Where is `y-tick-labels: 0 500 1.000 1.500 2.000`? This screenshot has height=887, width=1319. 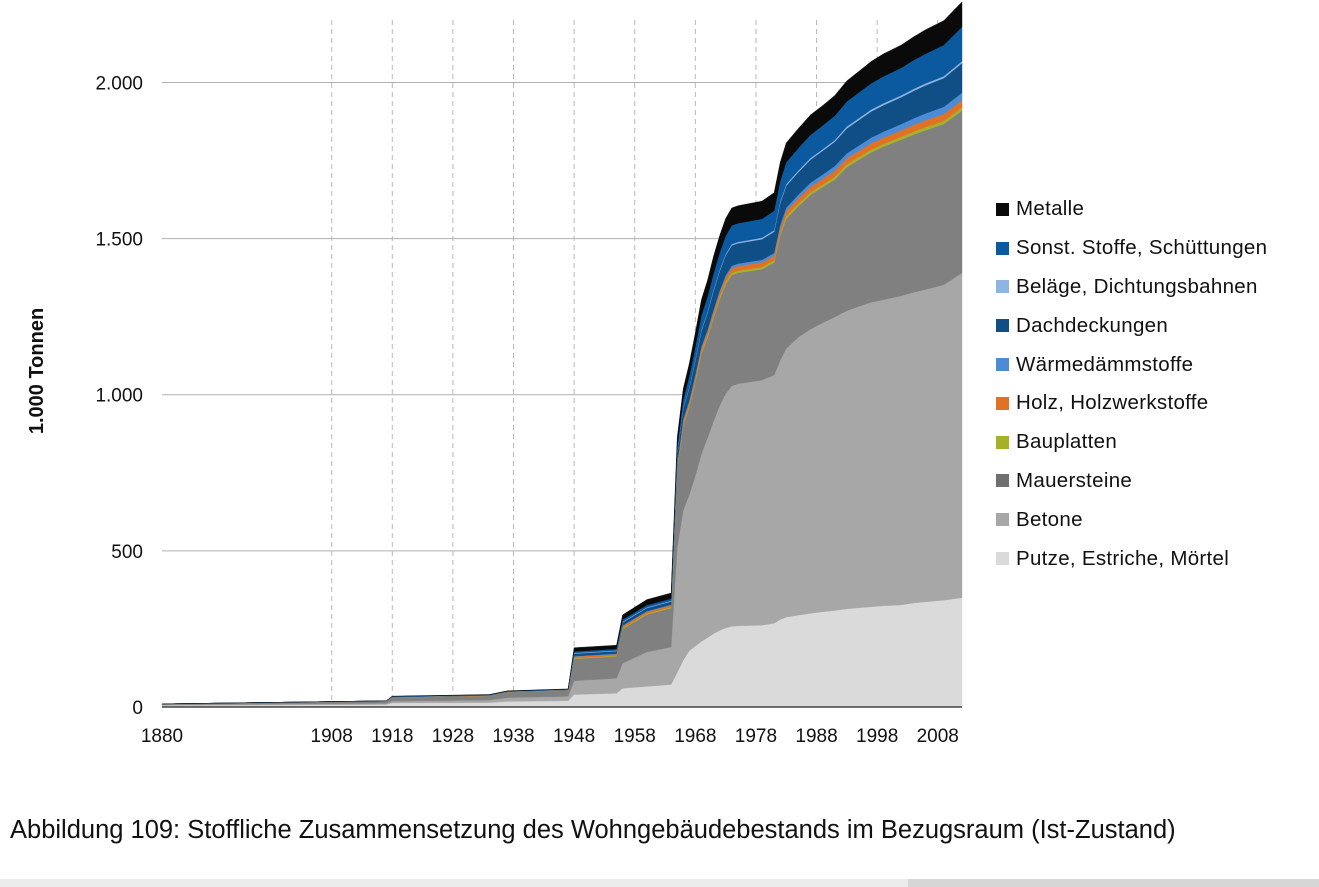 y-tick-labels: 0 500 1.000 1.500 2.000 is located at coordinates (119, 396).